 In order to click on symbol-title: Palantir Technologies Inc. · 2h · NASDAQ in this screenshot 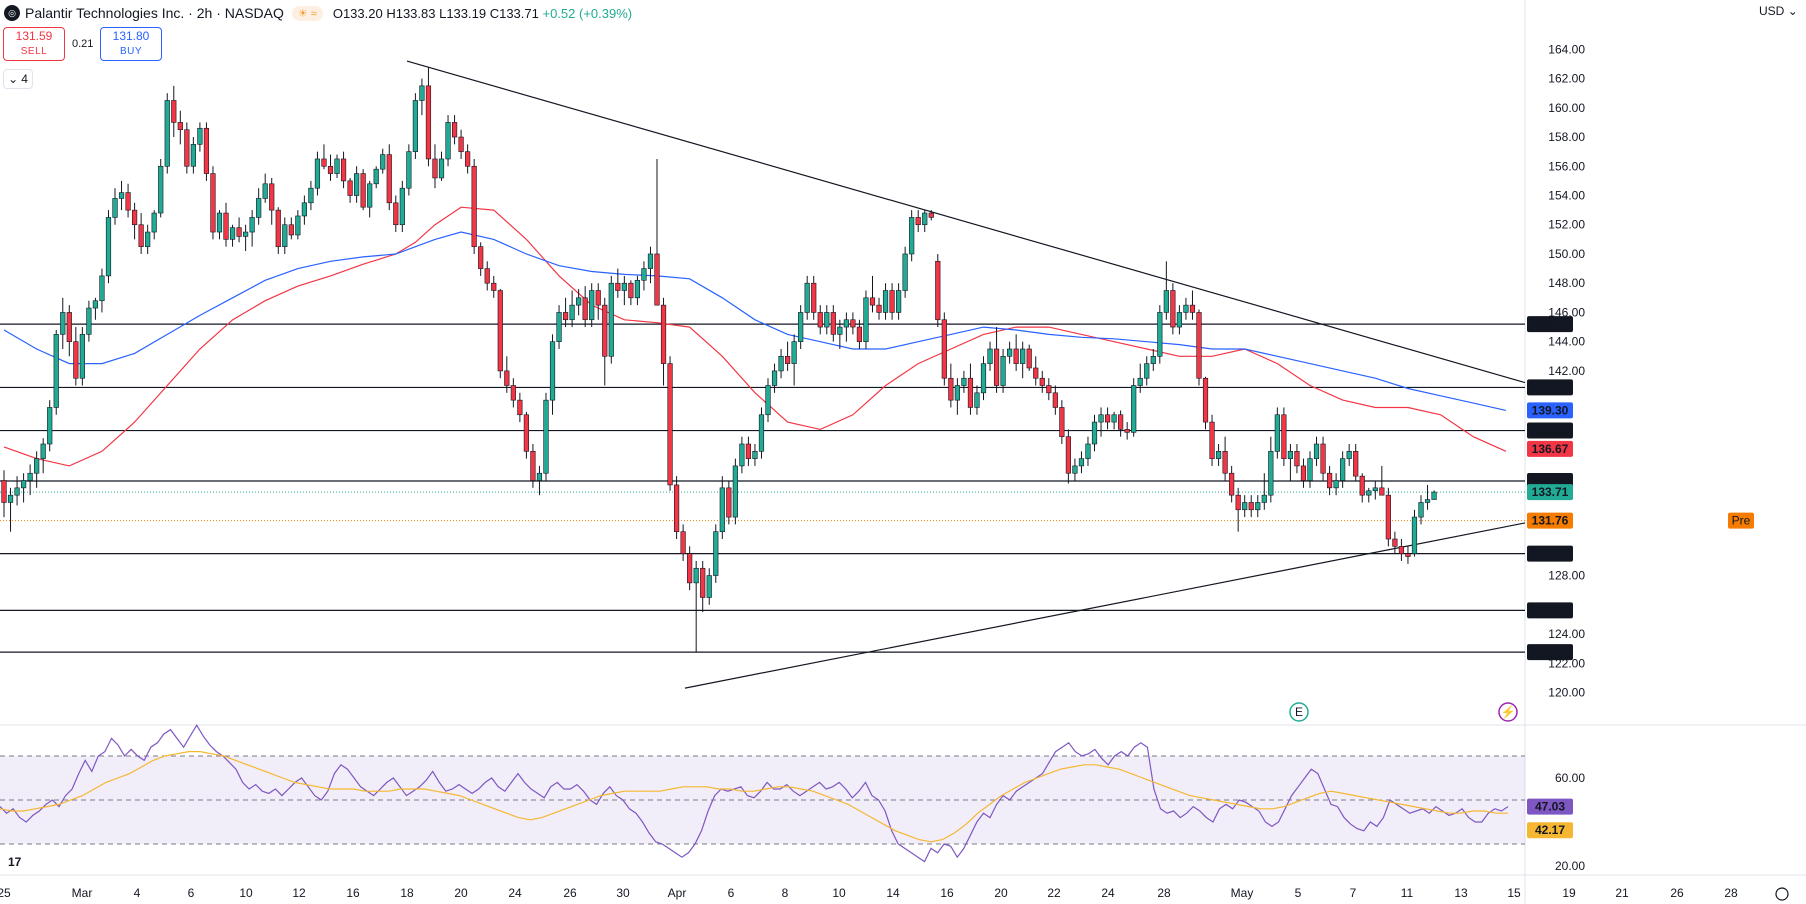, I will do `click(154, 13)`.